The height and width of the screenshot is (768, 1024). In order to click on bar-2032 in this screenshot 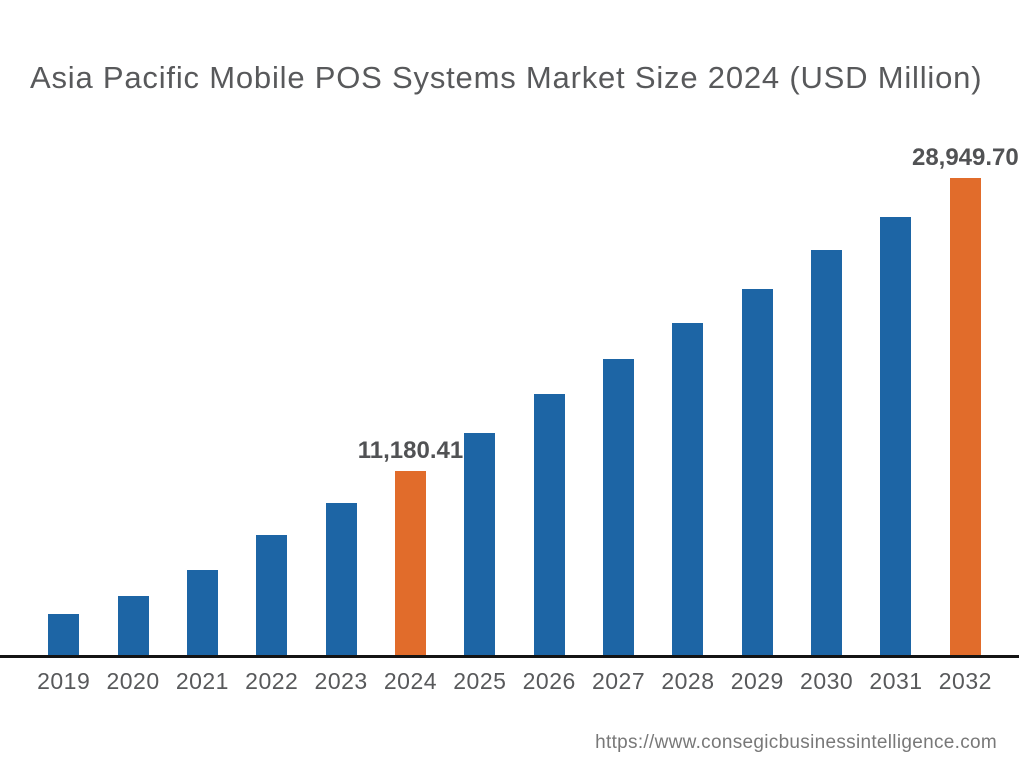, I will do `click(965, 416)`.